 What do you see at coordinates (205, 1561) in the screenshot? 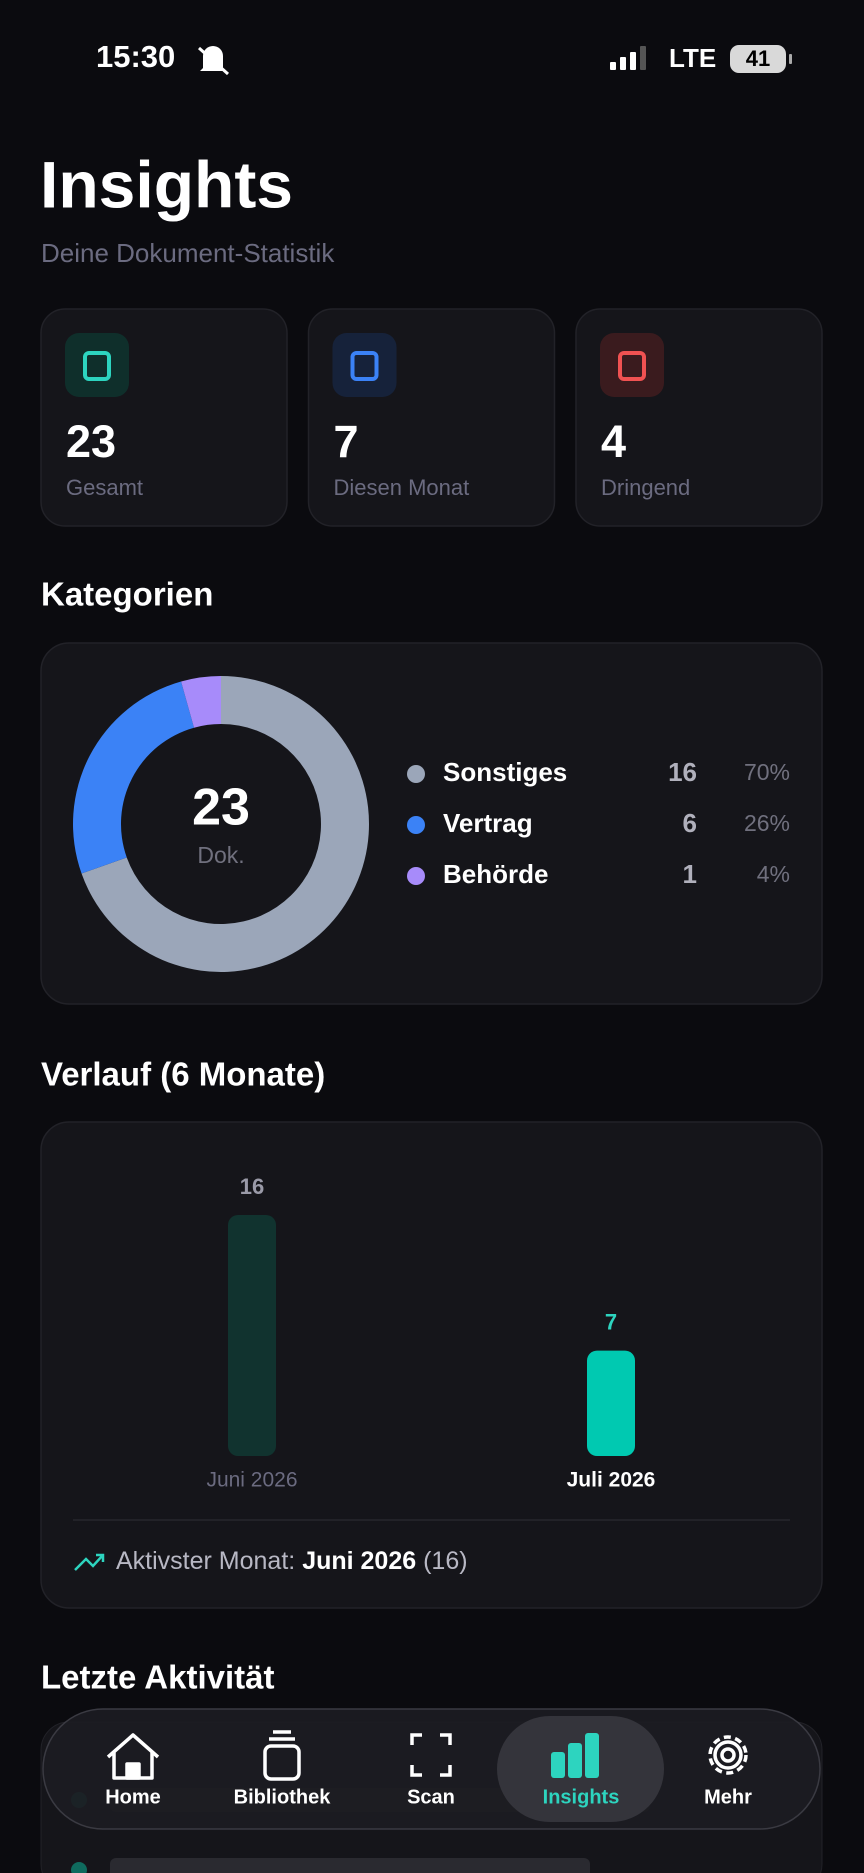
I see `footer-label: Aktivster Monat:` at bounding box center [205, 1561].